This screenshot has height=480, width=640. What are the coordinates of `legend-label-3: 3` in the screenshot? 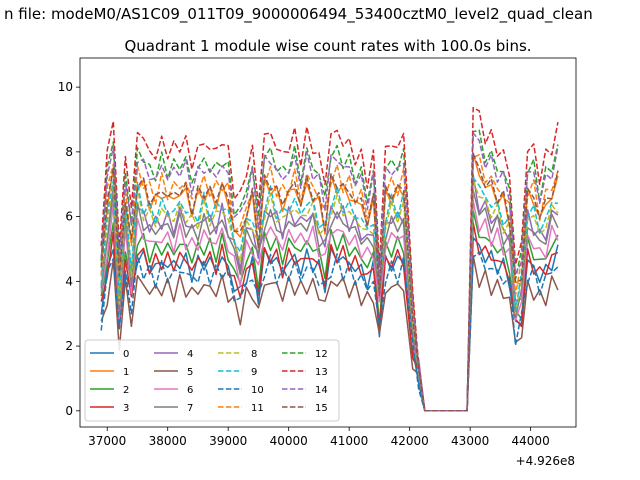 It's located at (126, 408).